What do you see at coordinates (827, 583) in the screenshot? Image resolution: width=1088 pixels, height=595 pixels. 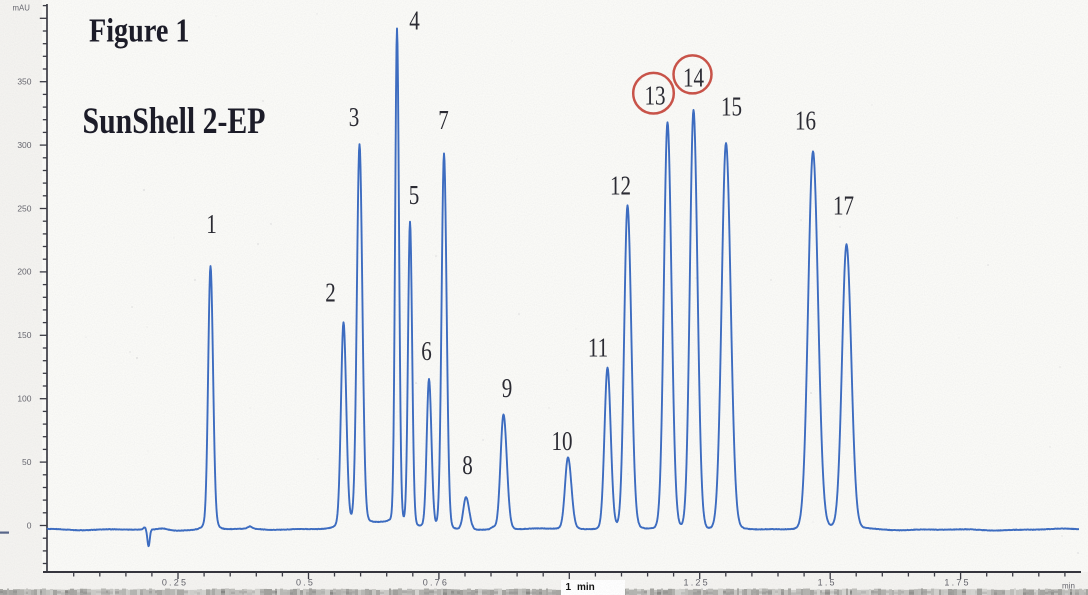 I see `svg-text: 1.5` at bounding box center [827, 583].